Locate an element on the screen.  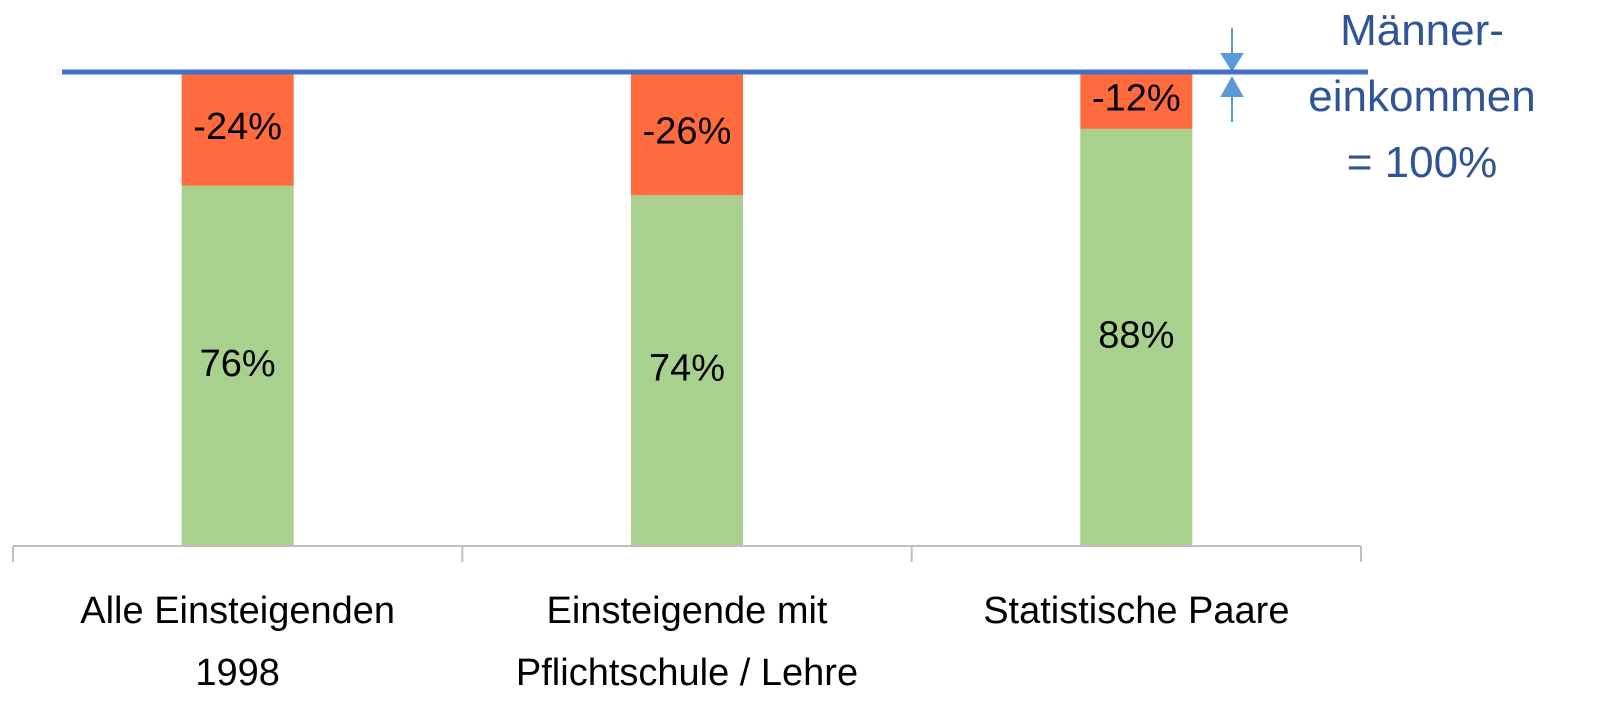
value-label: 88% is located at coordinates (1136, 335).